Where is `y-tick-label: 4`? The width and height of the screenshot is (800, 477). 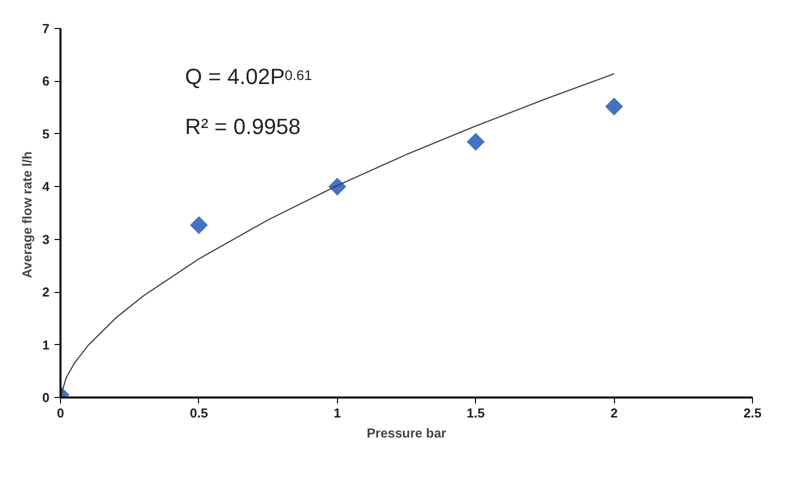
y-tick-label: 4 is located at coordinates (46, 186).